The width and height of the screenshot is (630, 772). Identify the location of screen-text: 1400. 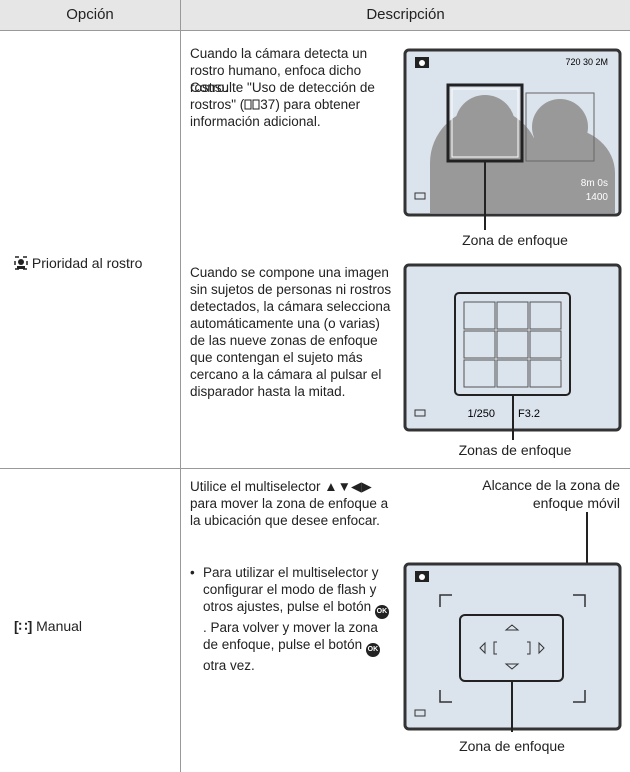
(597, 197).